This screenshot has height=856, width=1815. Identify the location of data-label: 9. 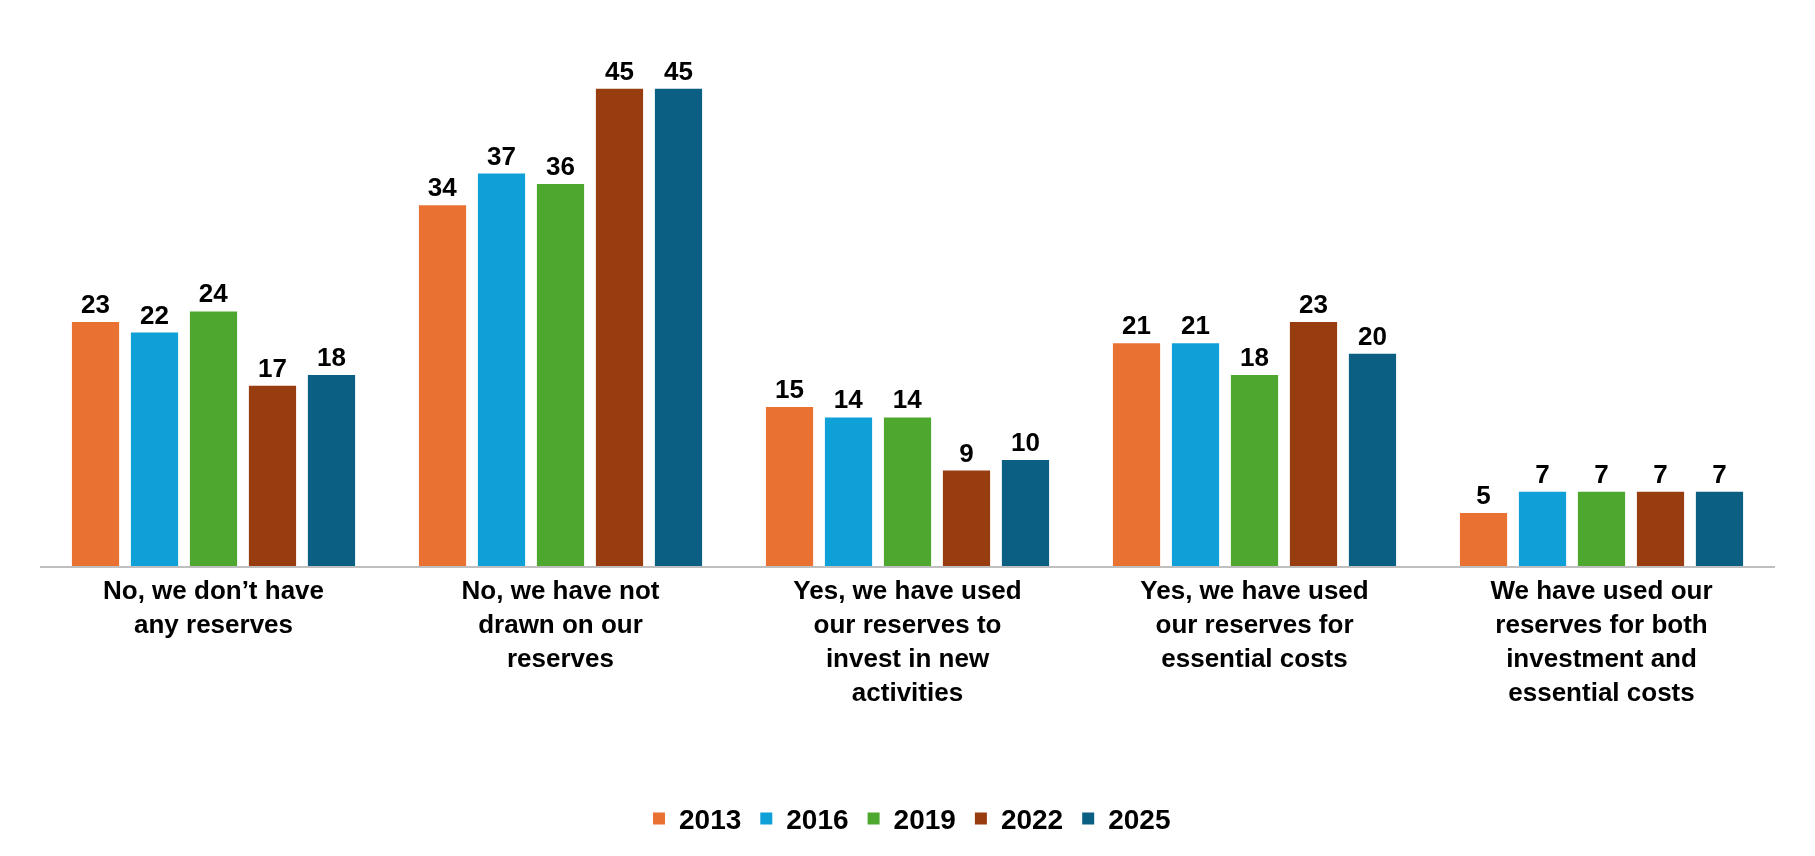
(966, 452).